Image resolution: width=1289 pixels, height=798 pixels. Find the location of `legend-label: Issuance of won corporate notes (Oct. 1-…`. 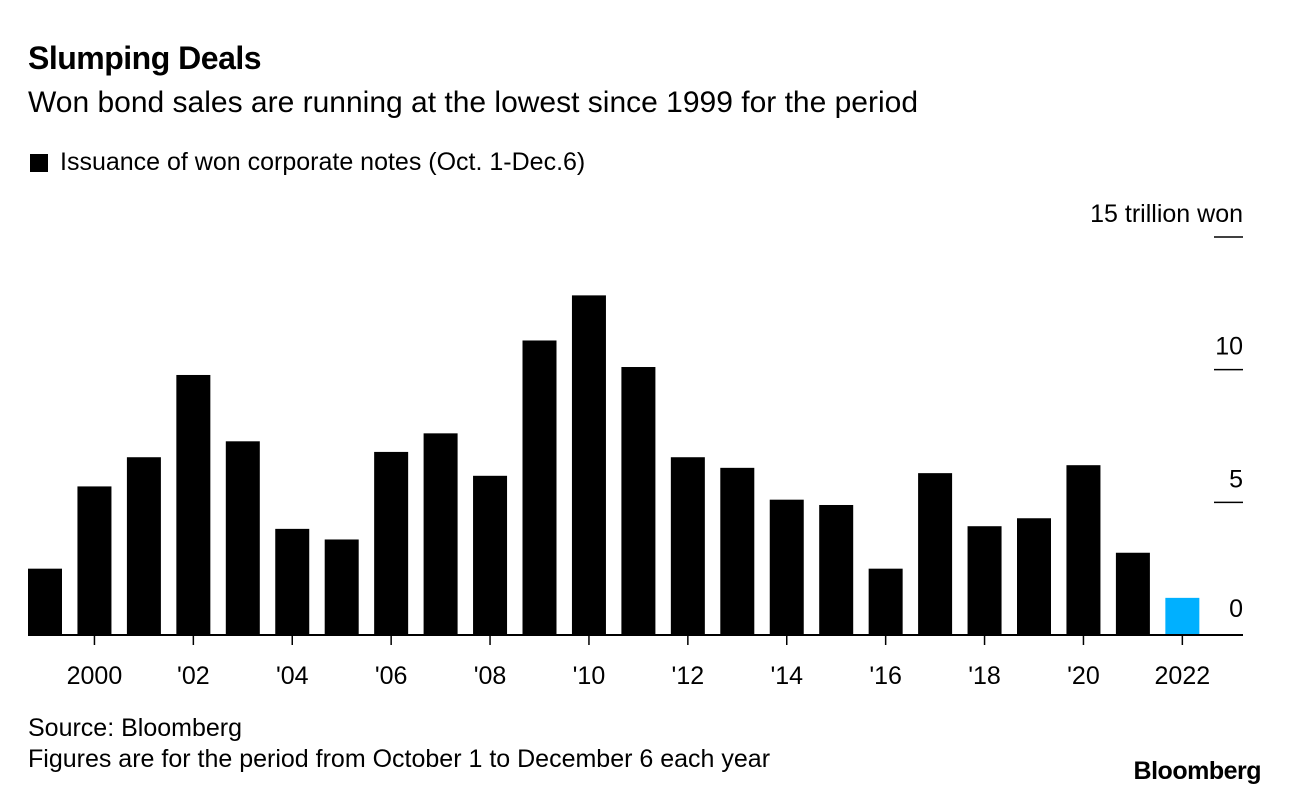

legend-label: Issuance of won corporate notes (Oct. 1-… is located at coordinates (323, 162).